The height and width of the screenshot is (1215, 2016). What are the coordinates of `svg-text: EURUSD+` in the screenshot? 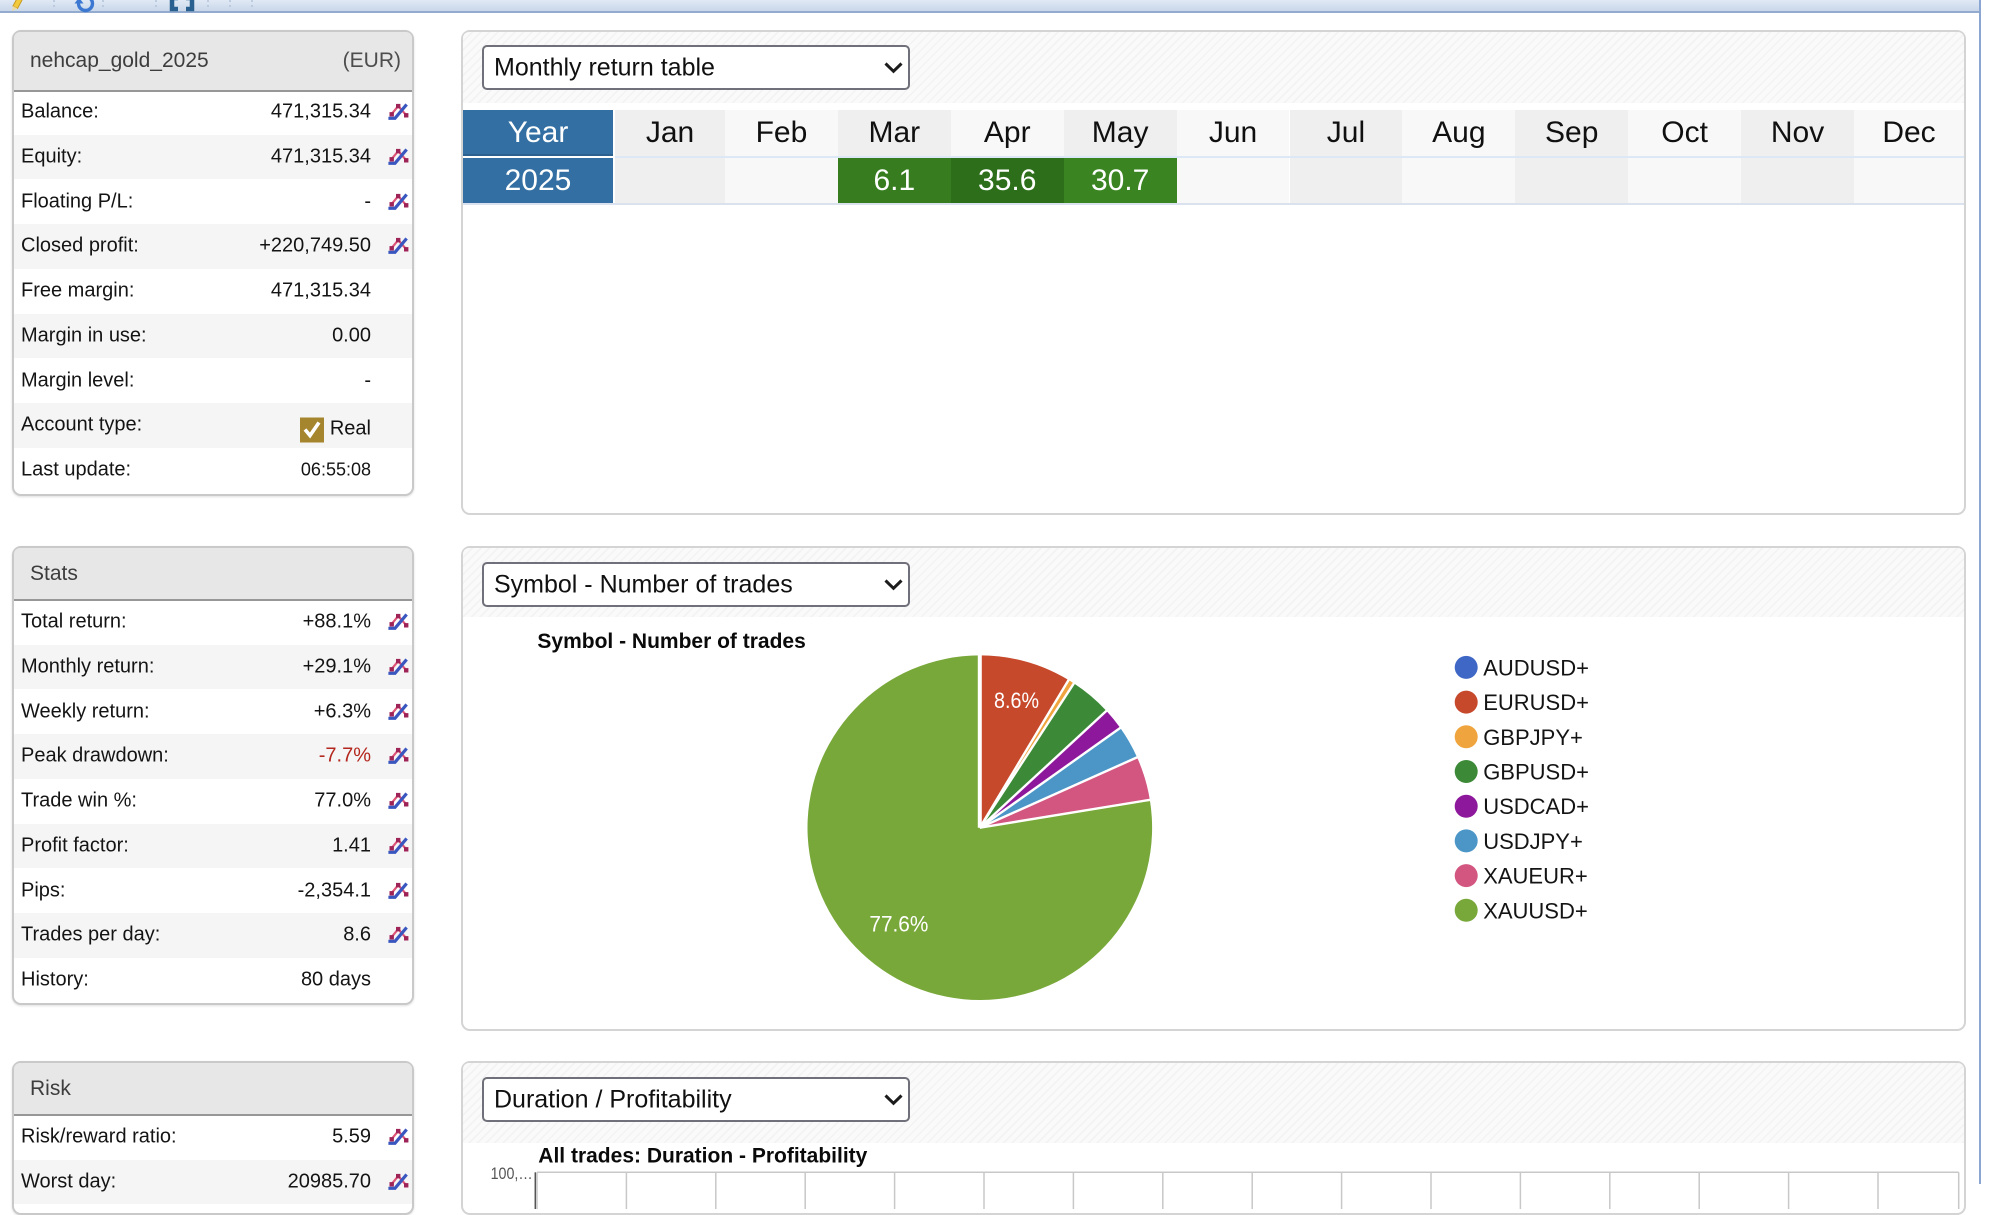 It's located at (1536, 702).